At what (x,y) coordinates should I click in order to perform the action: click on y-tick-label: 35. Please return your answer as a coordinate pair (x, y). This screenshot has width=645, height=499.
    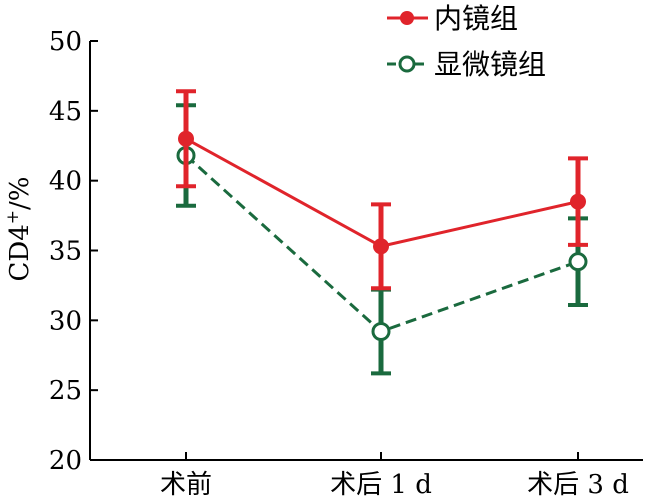
    Looking at the image, I should click on (65, 252).